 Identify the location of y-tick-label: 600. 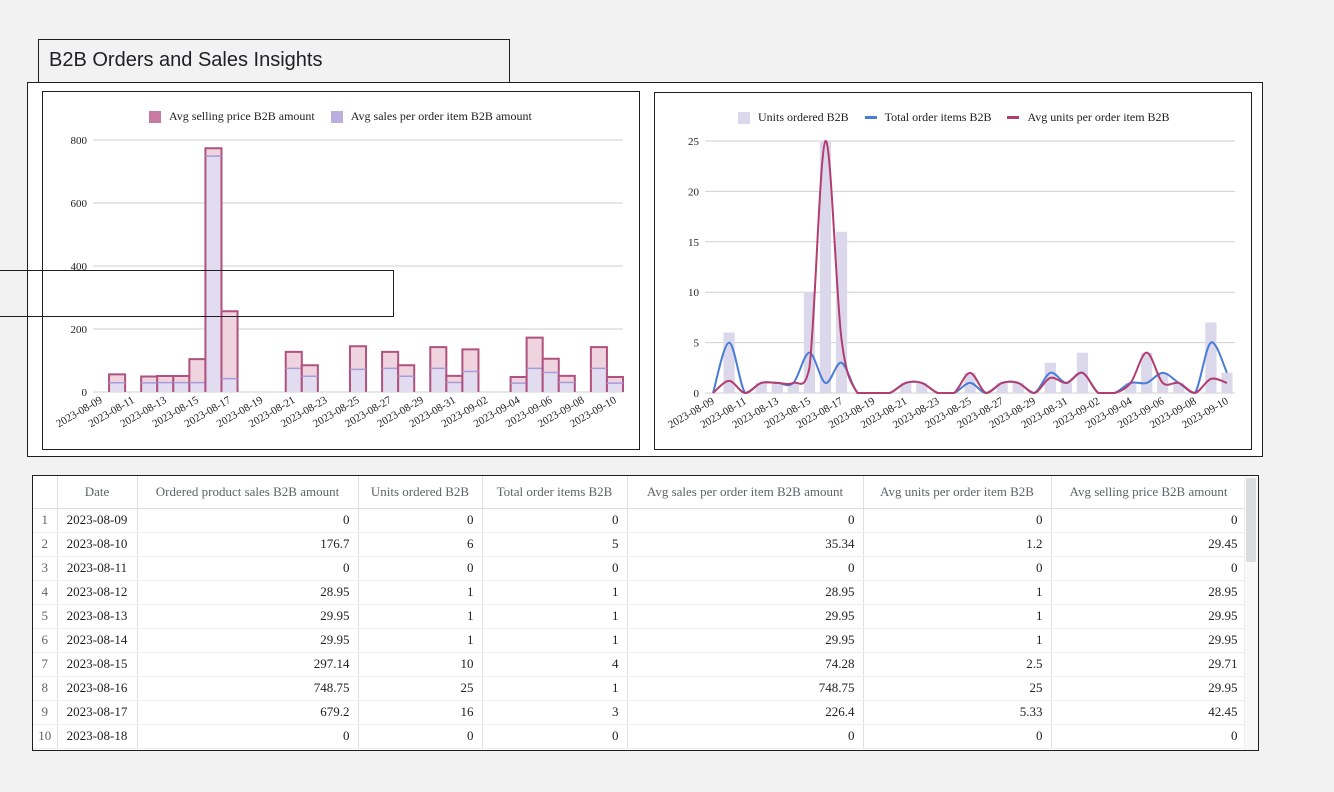
(79, 204).